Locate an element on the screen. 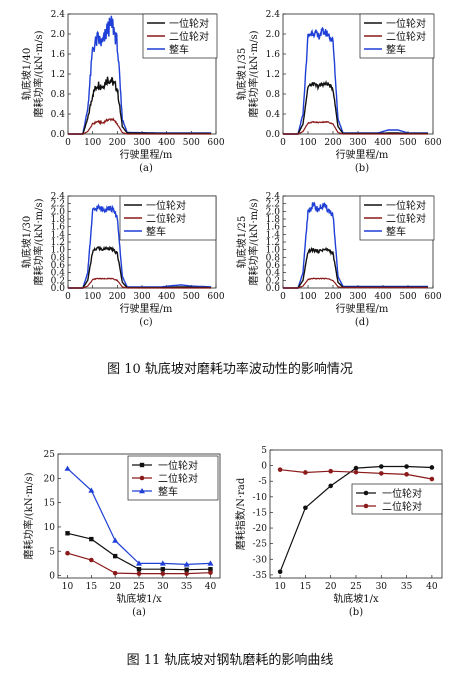 This screenshot has width=460, height=678. y-tick-label: 1.0 is located at coordinates (273, 251).